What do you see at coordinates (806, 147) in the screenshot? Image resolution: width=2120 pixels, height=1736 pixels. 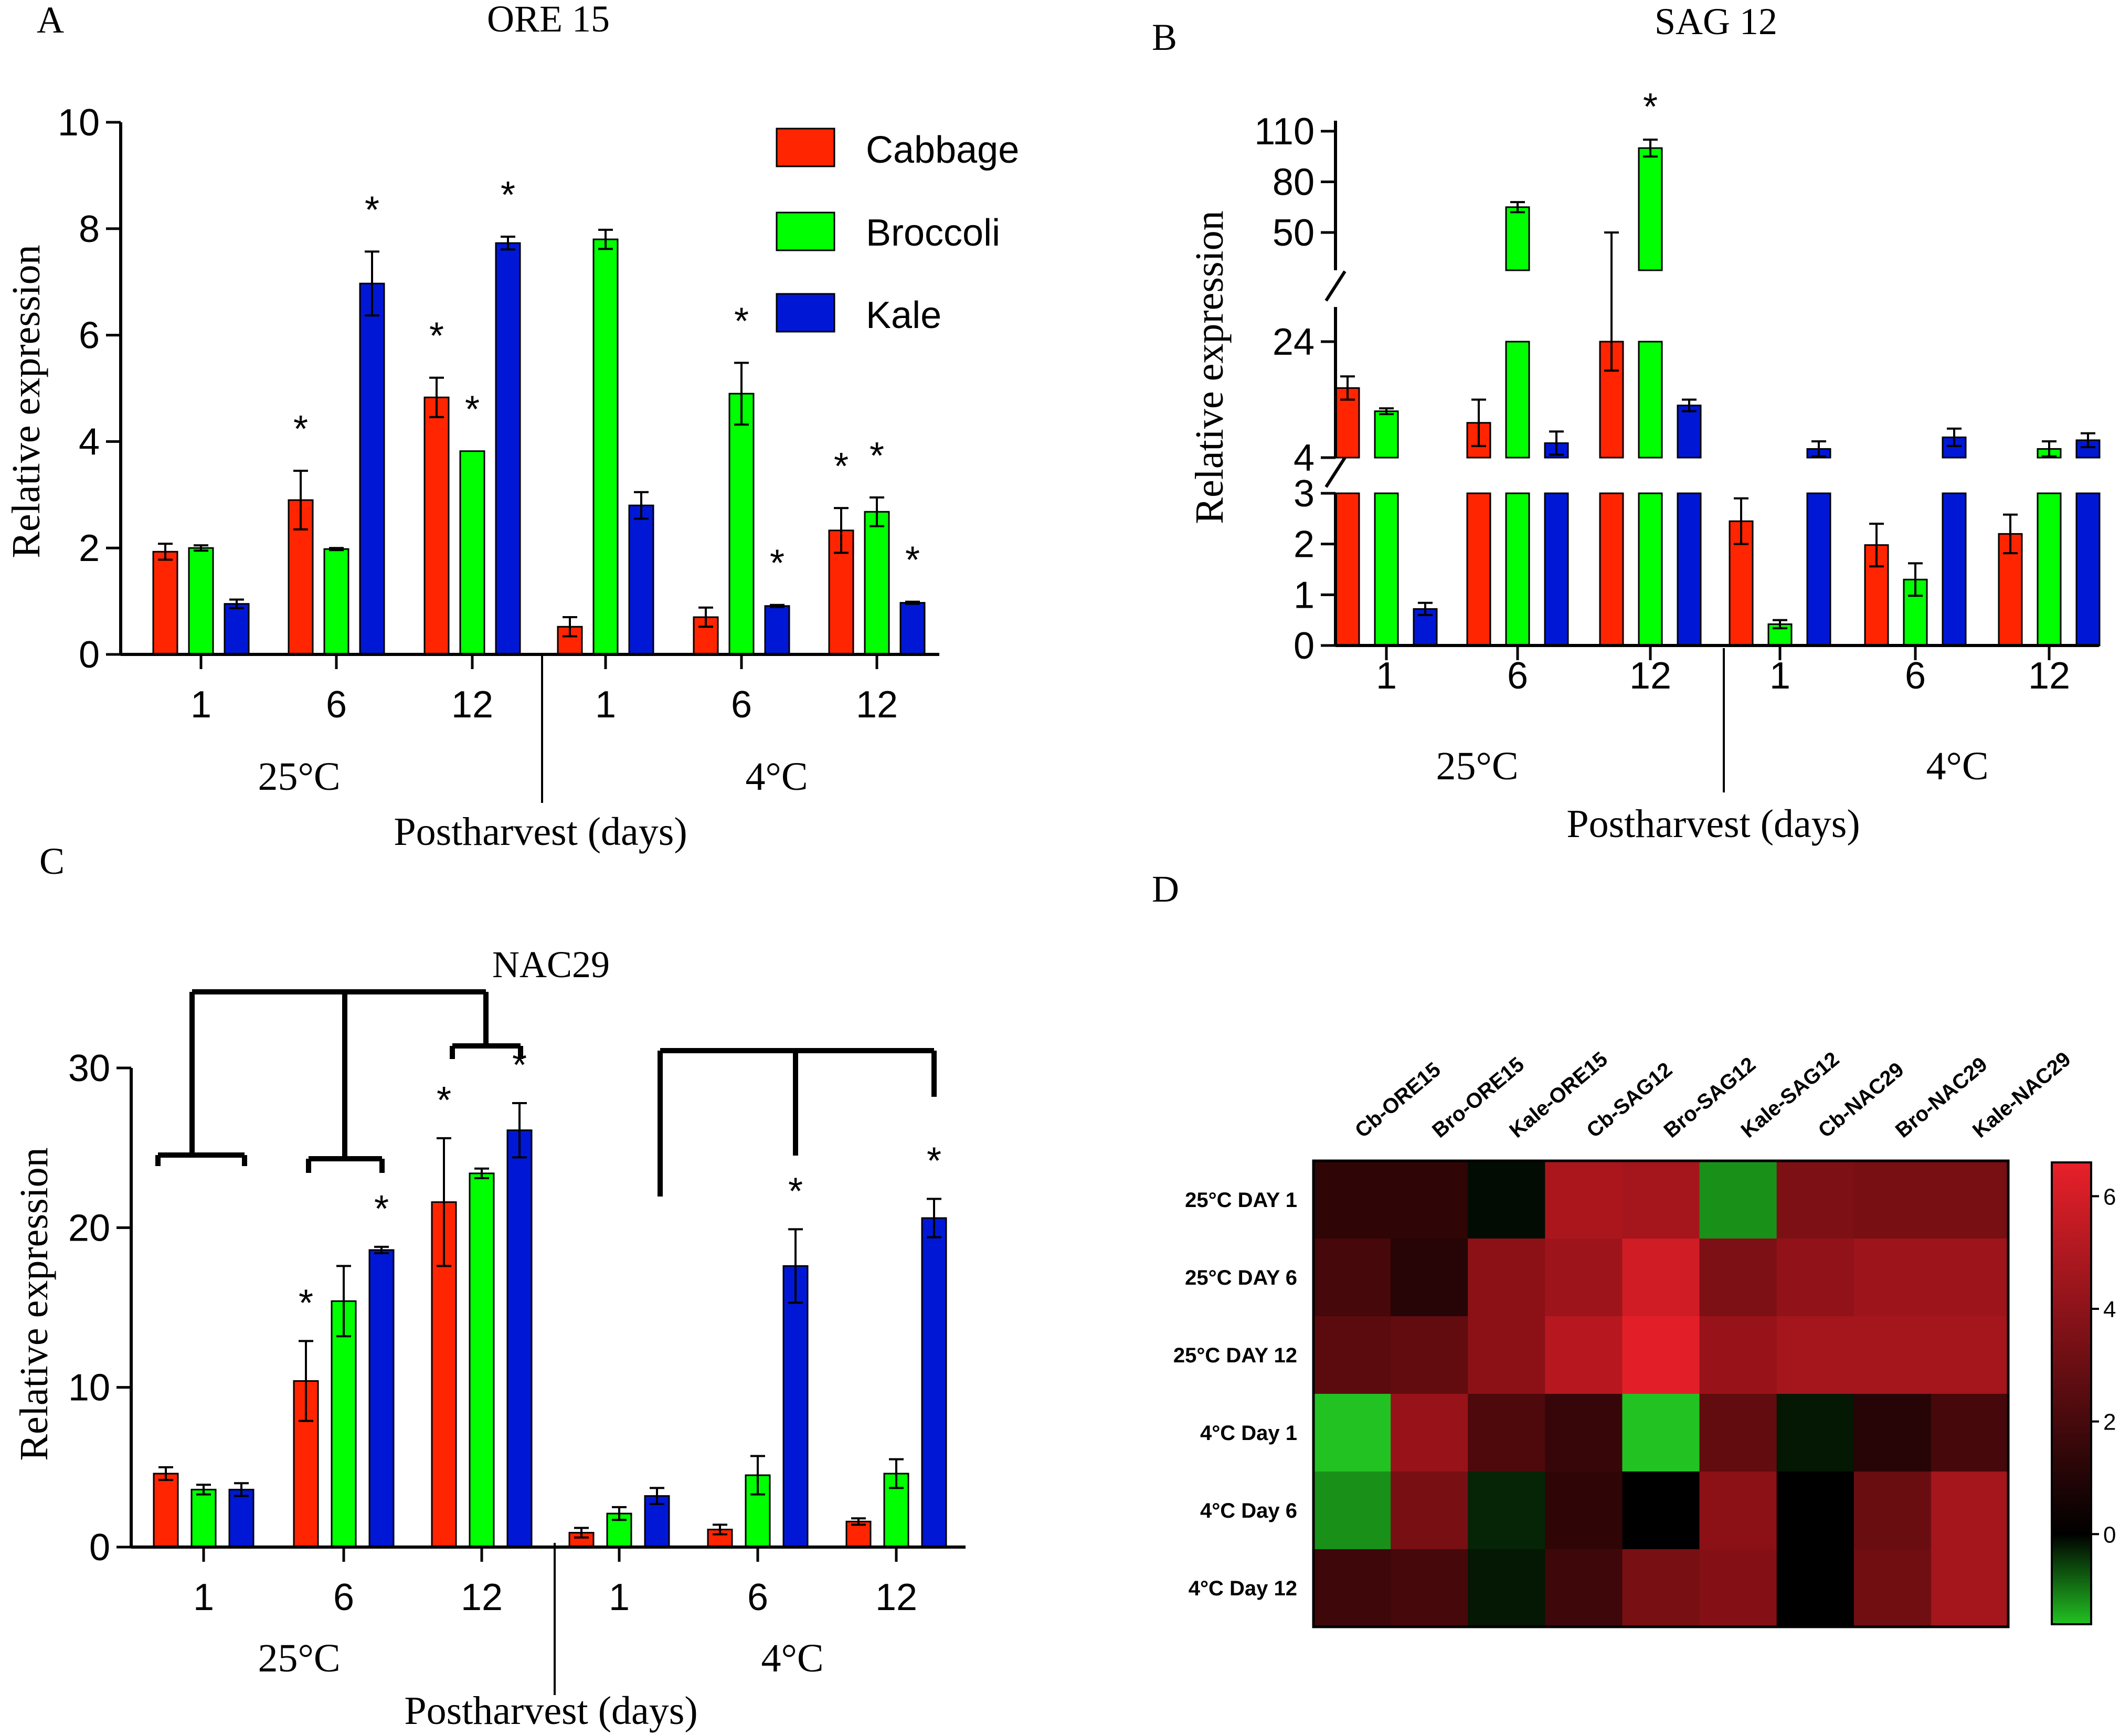 I see `legend-cabbage-swatch` at bounding box center [806, 147].